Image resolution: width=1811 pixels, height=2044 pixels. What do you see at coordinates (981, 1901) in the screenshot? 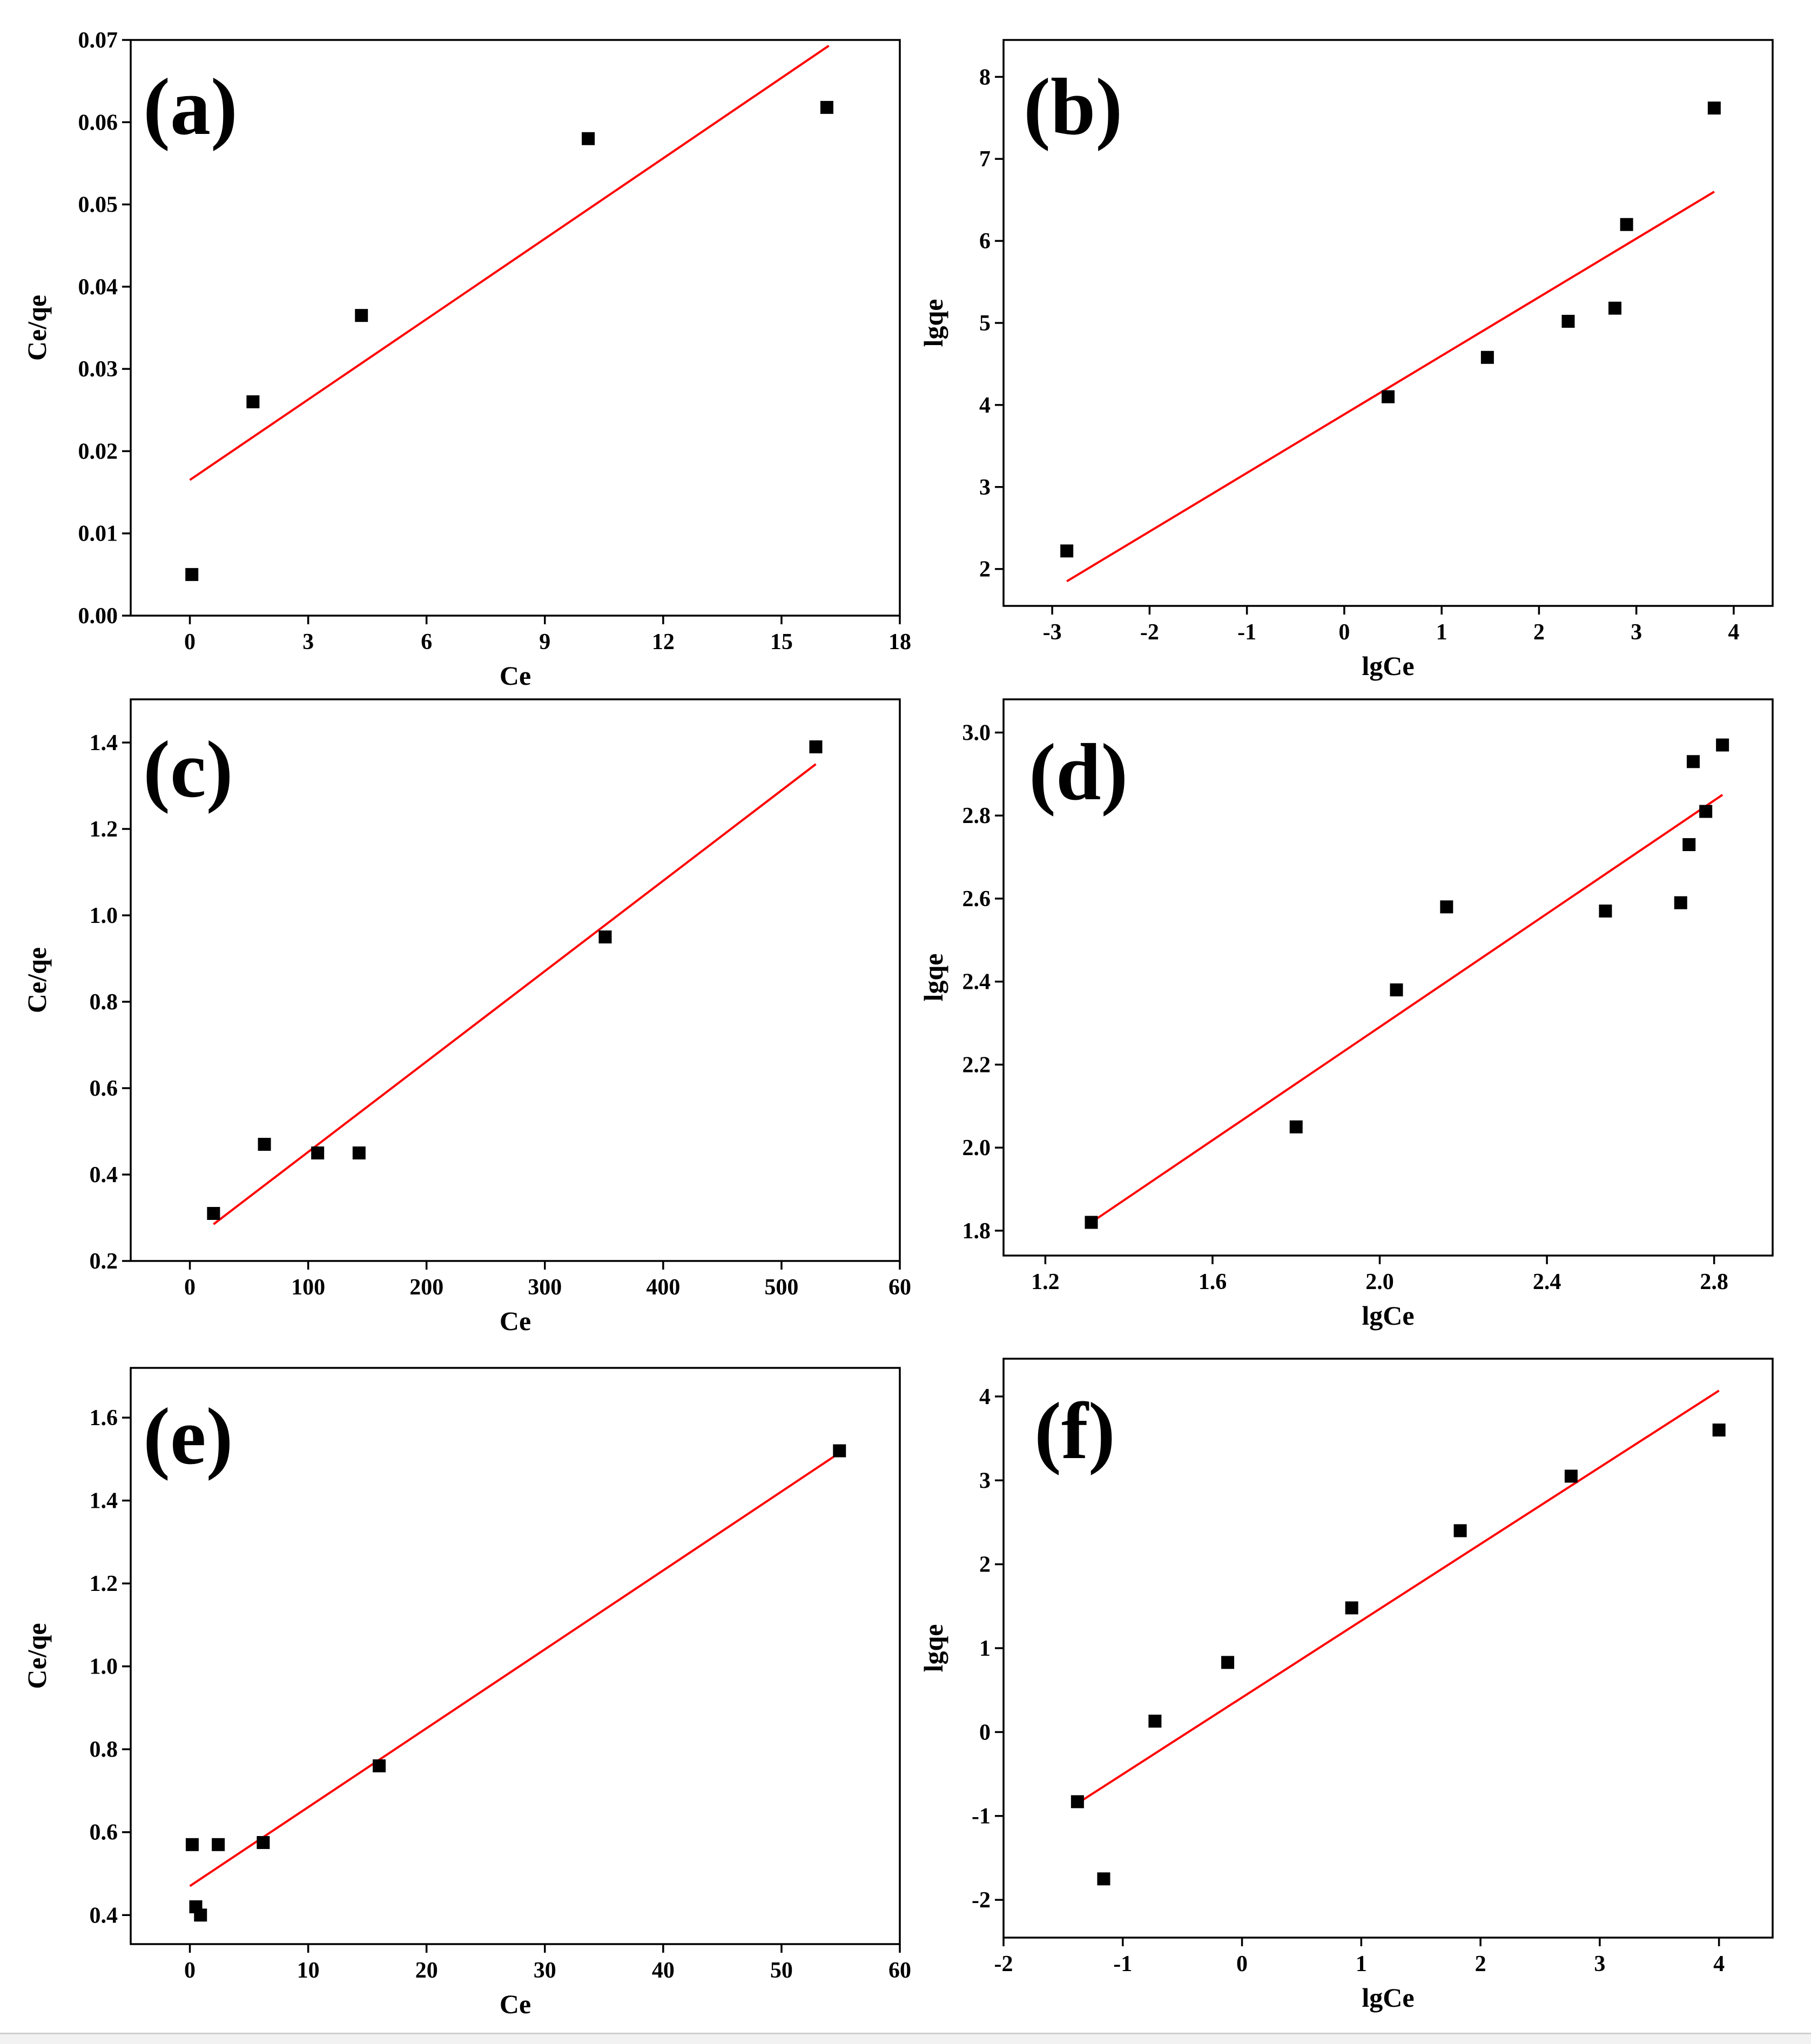
I see `y-tick-label: -2` at bounding box center [981, 1901].